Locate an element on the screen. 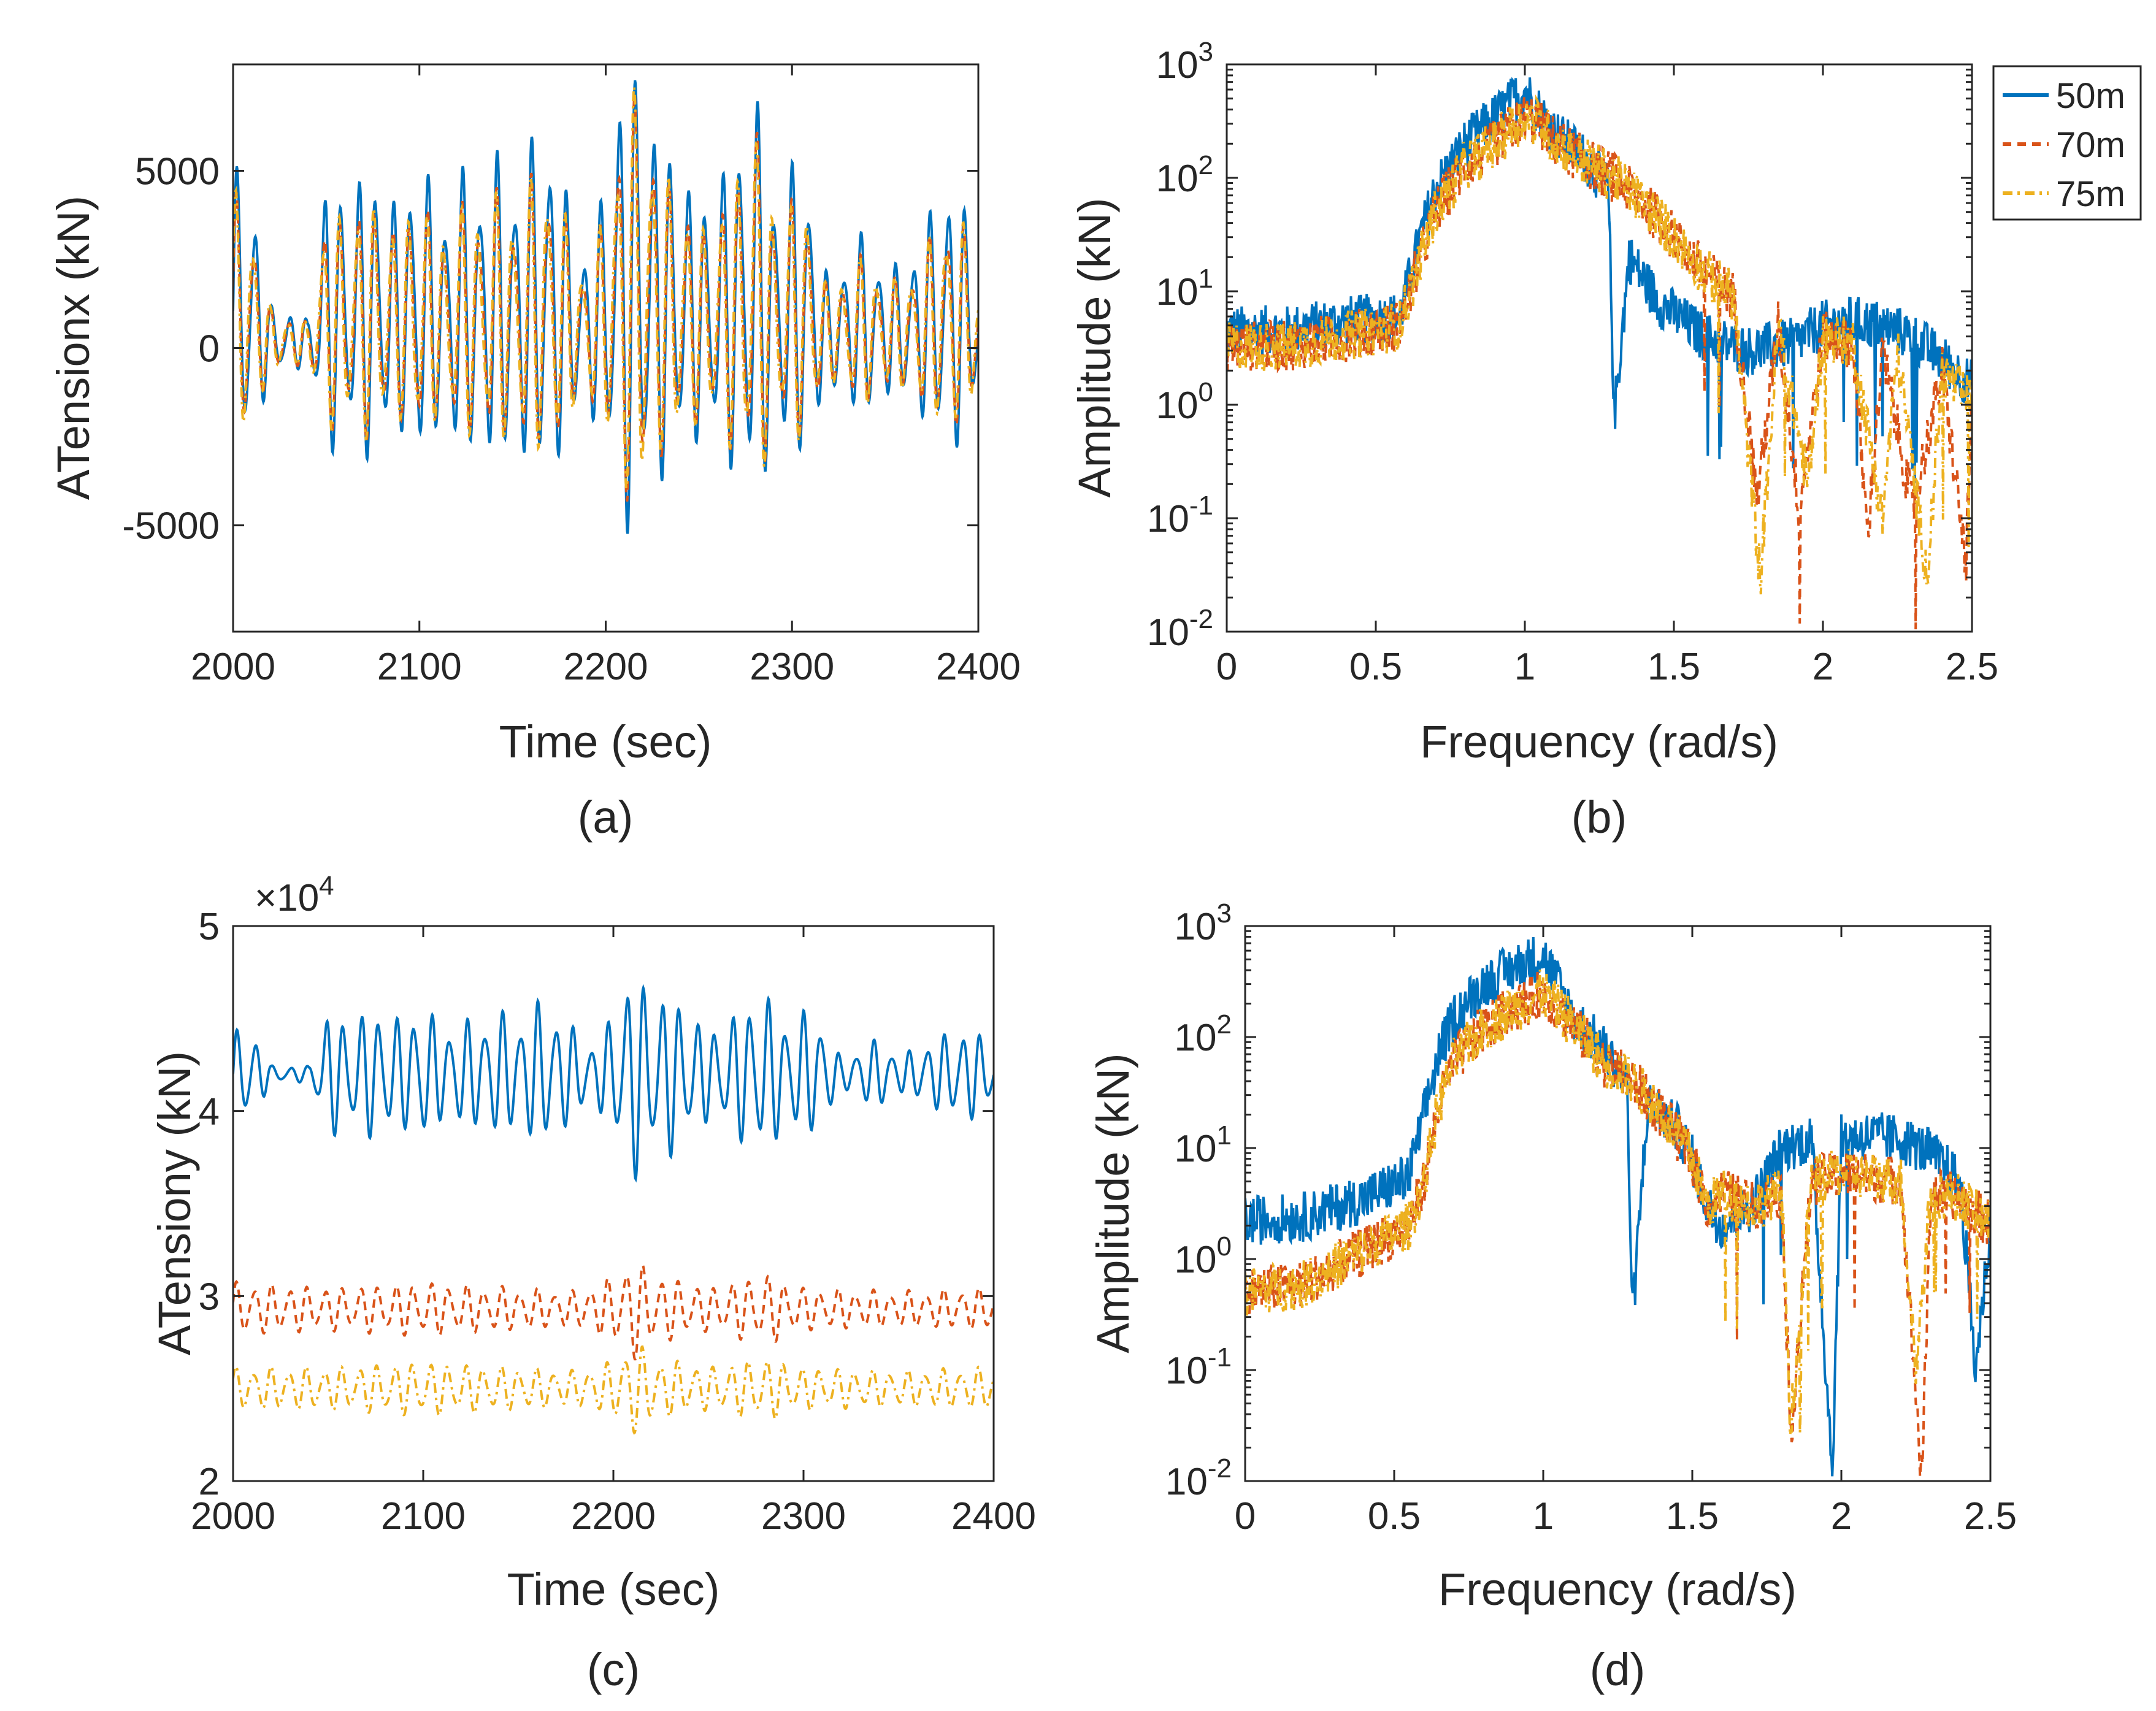 The width and height of the screenshot is (2156, 1711). panel-a-y-axis-label: ATensionx (kN) is located at coordinates (74, 348).